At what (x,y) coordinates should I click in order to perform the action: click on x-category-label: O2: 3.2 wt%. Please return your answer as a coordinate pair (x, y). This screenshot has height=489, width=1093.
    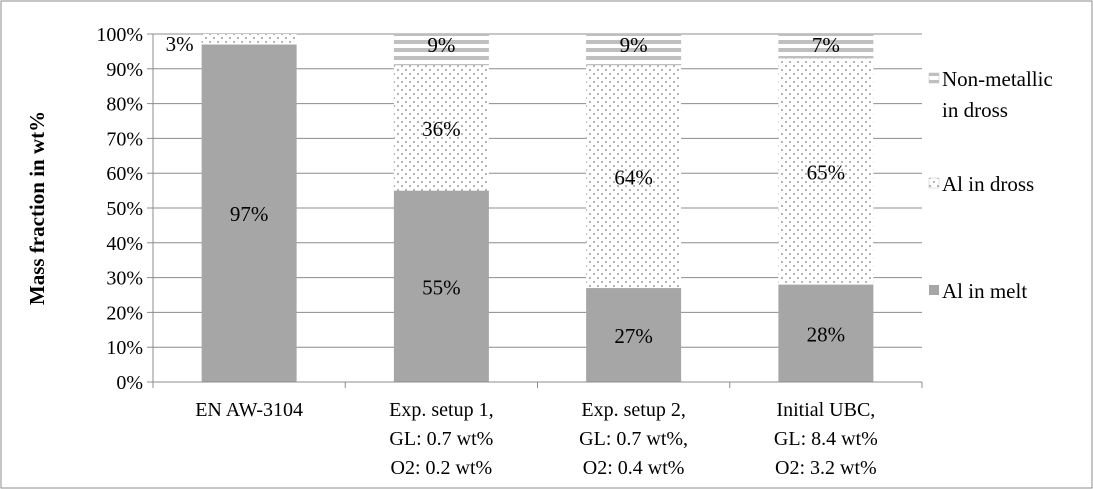
    Looking at the image, I should click on (826, 468).